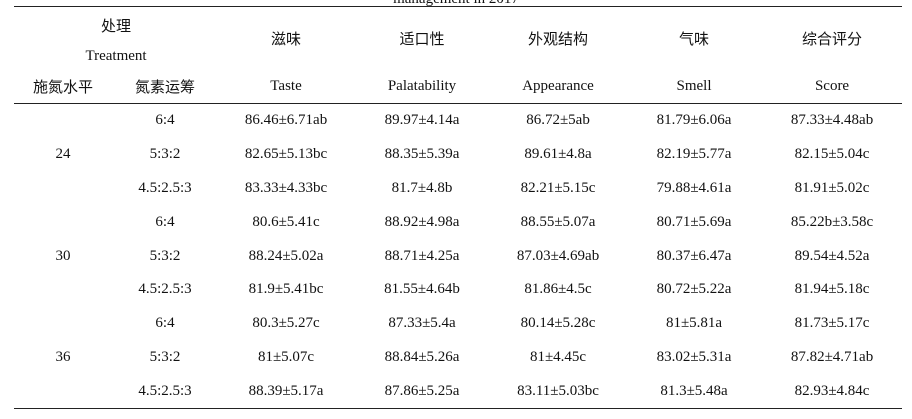 This screenshot has height=419, width=912. I want to click on value-cell: 81.91±5.02c, so click(832, 187).